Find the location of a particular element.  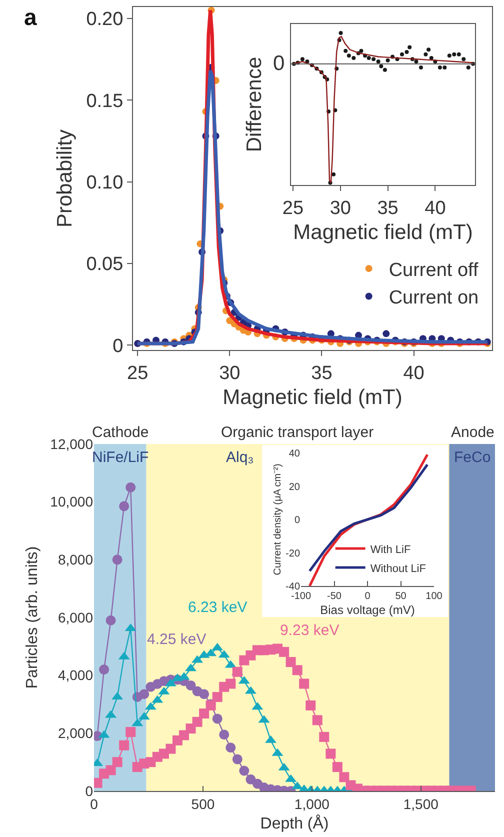

x-axis-title: Bias voltage (mV) is located at coordinates (367, 610).